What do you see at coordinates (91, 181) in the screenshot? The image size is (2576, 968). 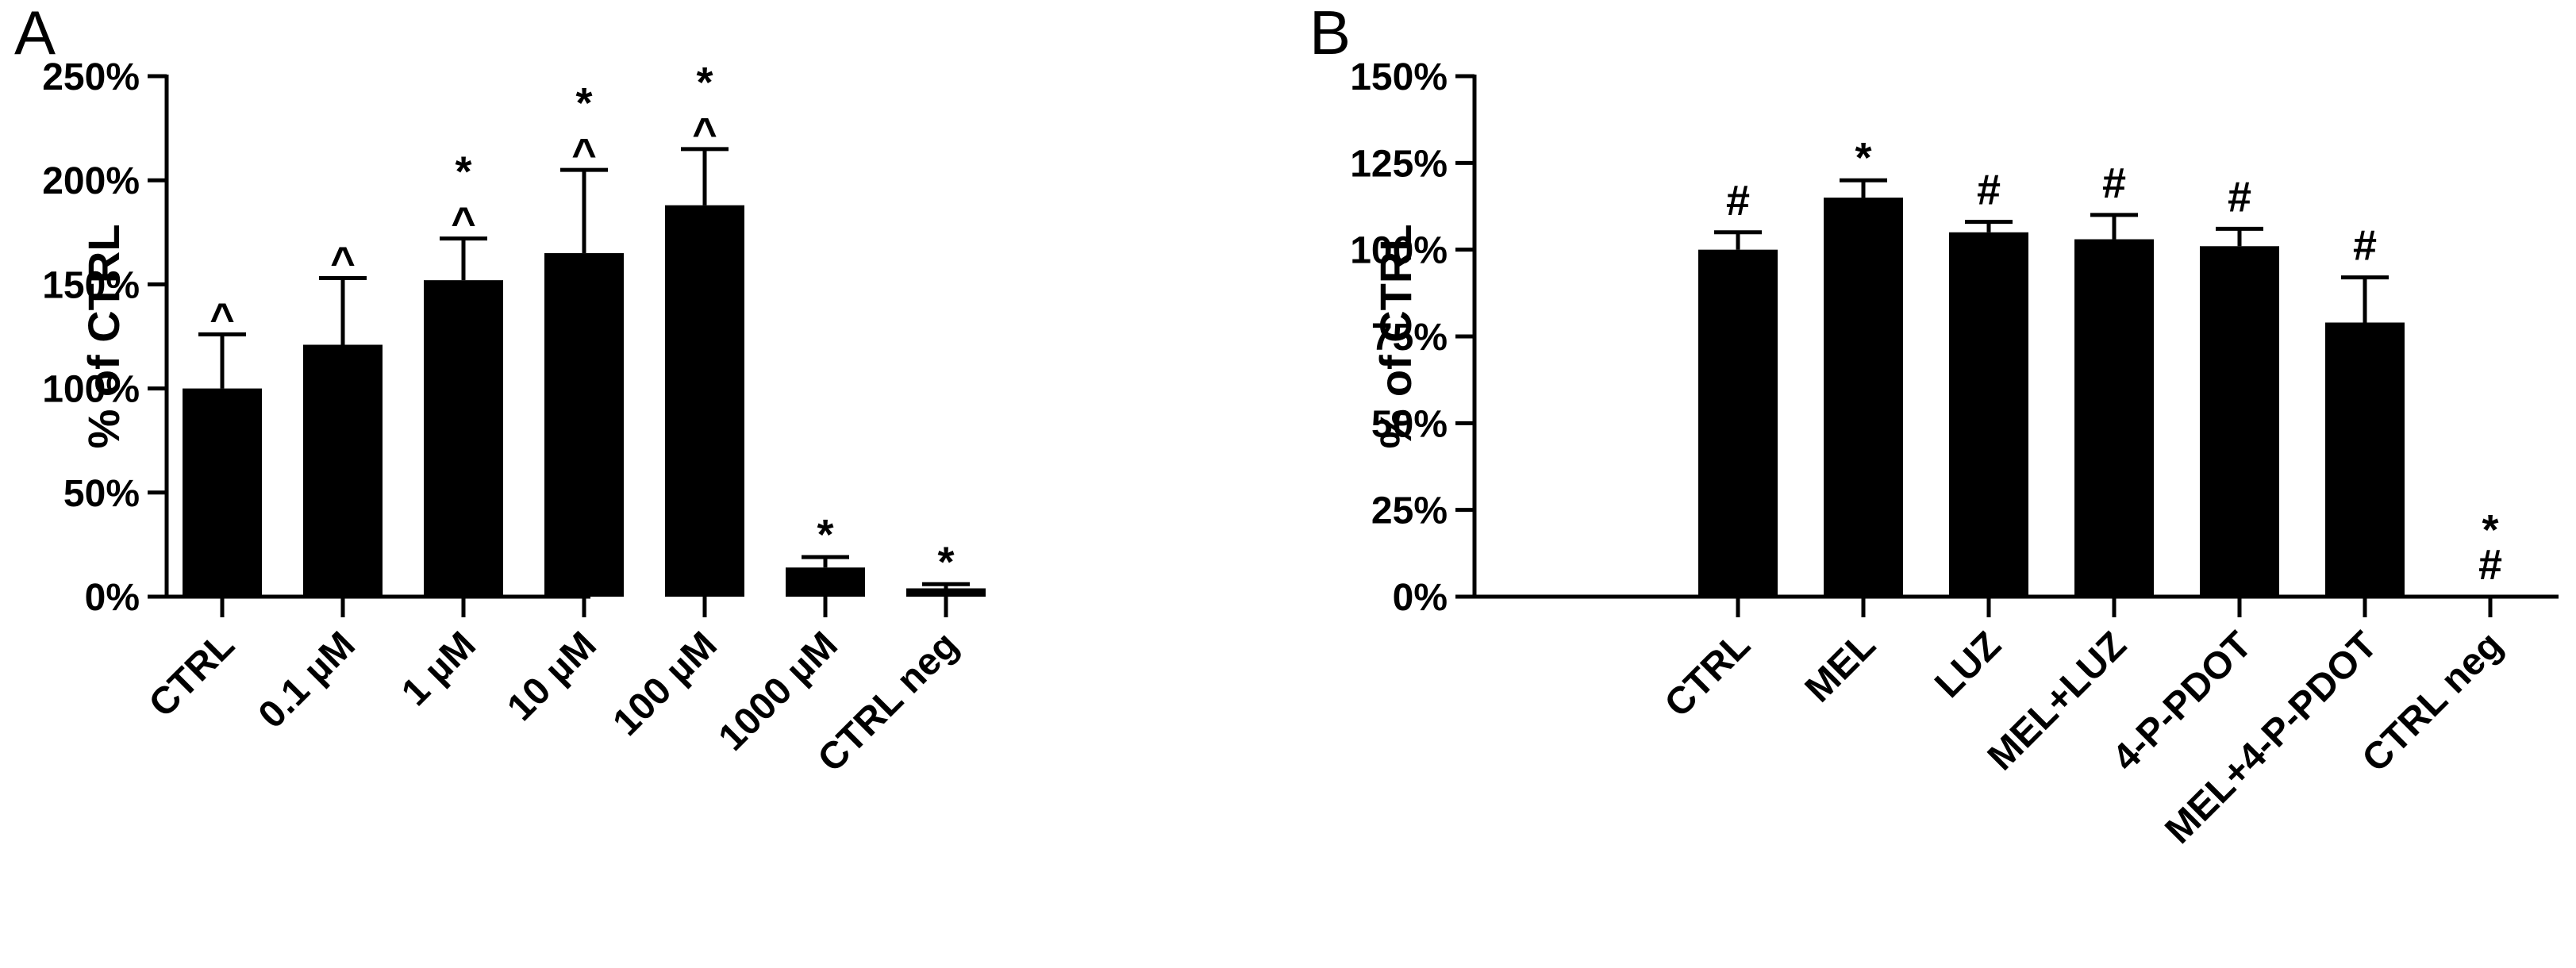 I see `y-tick-label: 200%` at bounding box center [91, 181].